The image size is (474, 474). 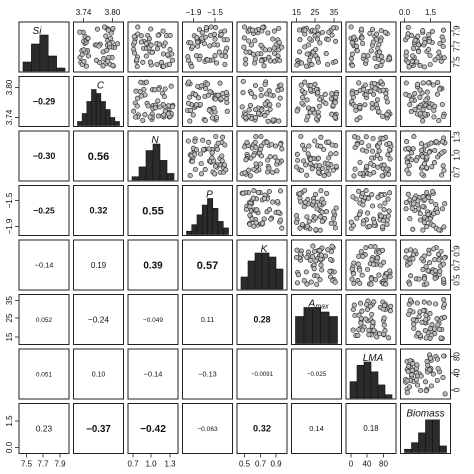 What do you see at coordinates (367, 464) in the screenshot?
I see `axis-tick-label: 40` at bounding box center [367, 464].